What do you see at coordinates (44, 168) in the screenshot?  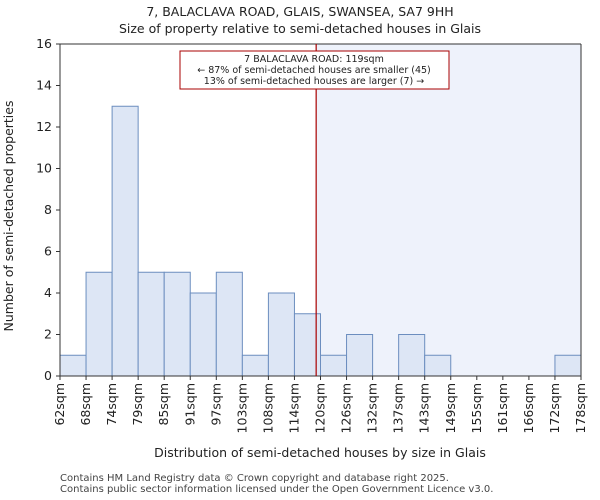 I see `y-tick-label-10: 10` at bounding box center [44, 168].